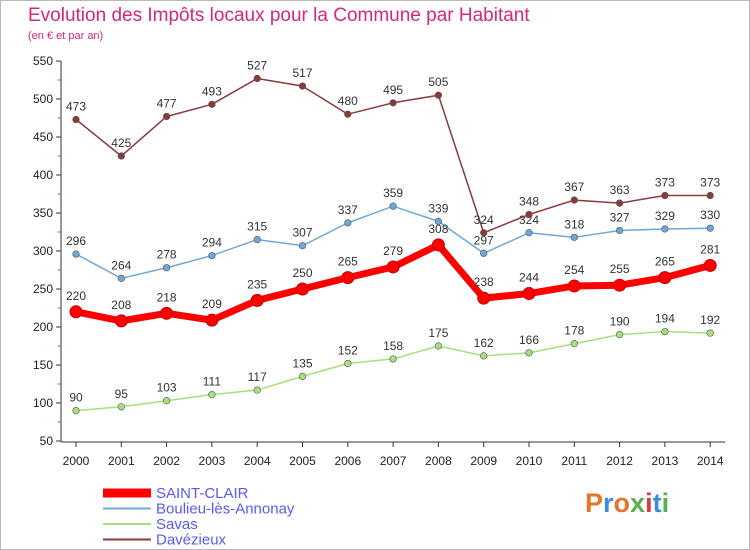 The image size is (750, 550). Describe the element at coordinates (574, 270) in the screenshot. I see `data-label: 254` at that location.